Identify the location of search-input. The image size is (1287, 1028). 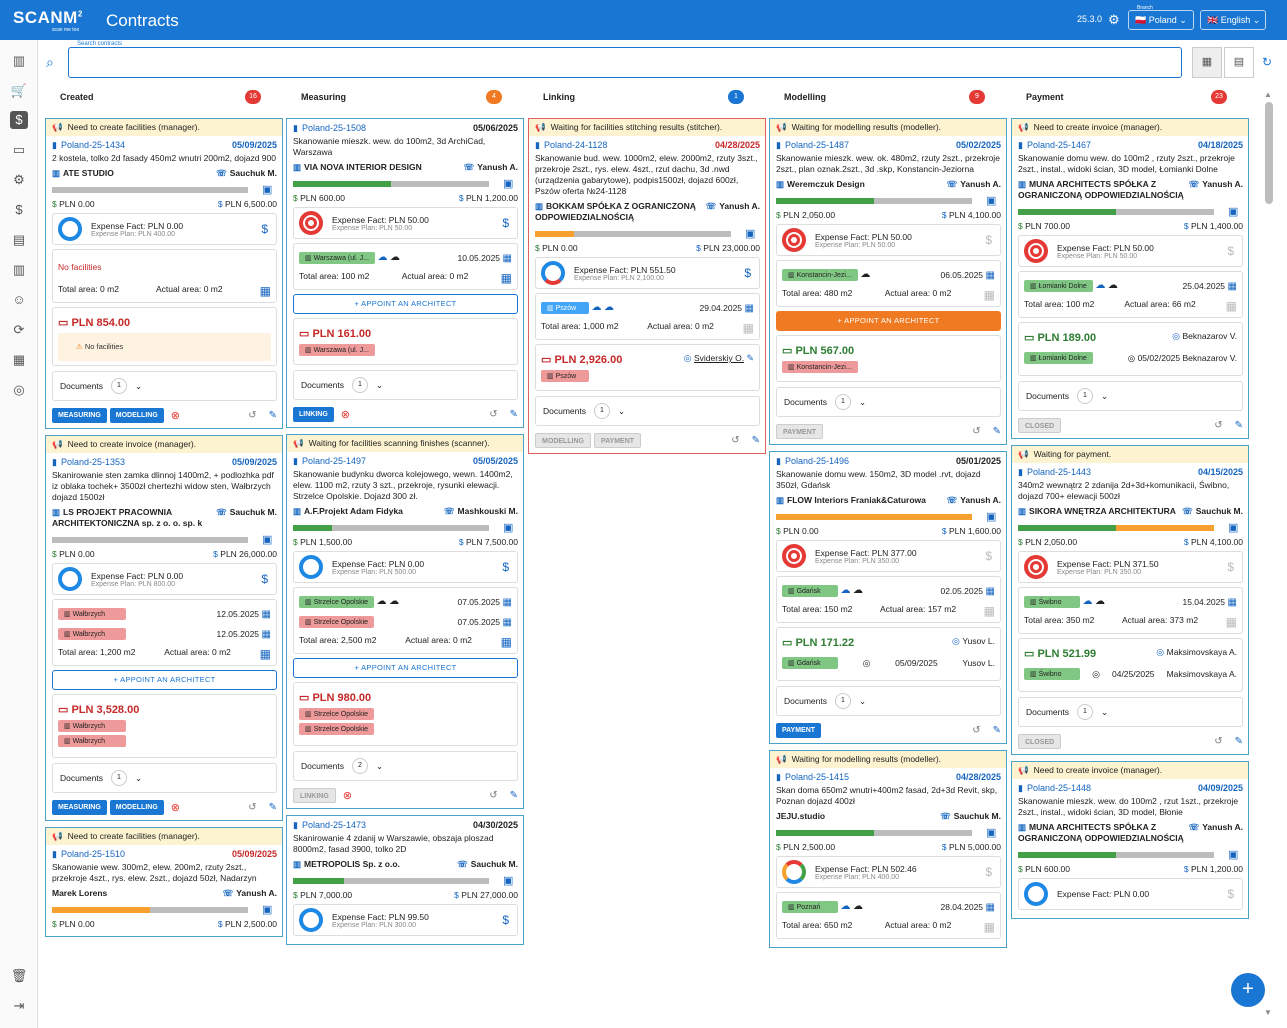
(625, 61).